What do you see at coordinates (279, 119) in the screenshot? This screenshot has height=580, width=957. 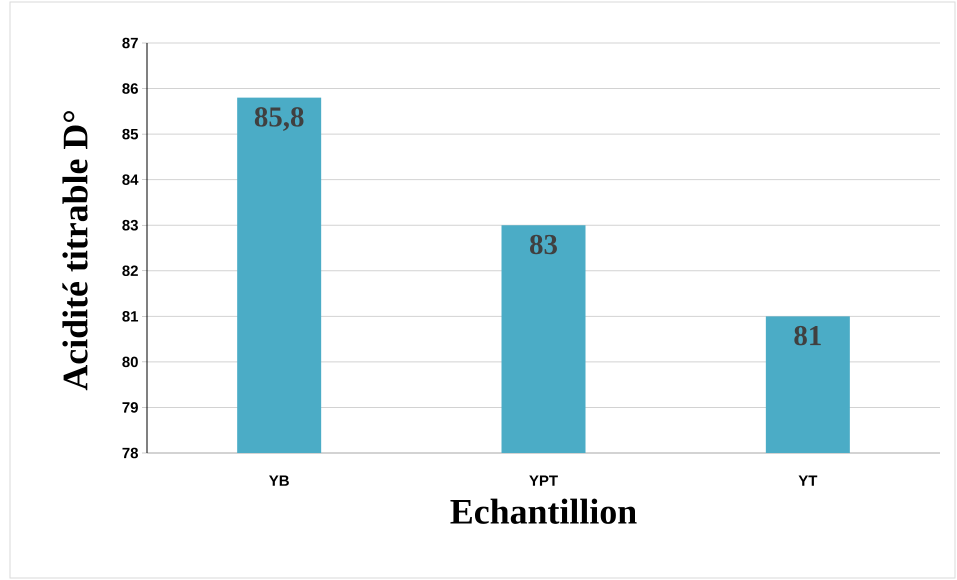 I see `data-label: 85,8` at bounding box center [279, 119].